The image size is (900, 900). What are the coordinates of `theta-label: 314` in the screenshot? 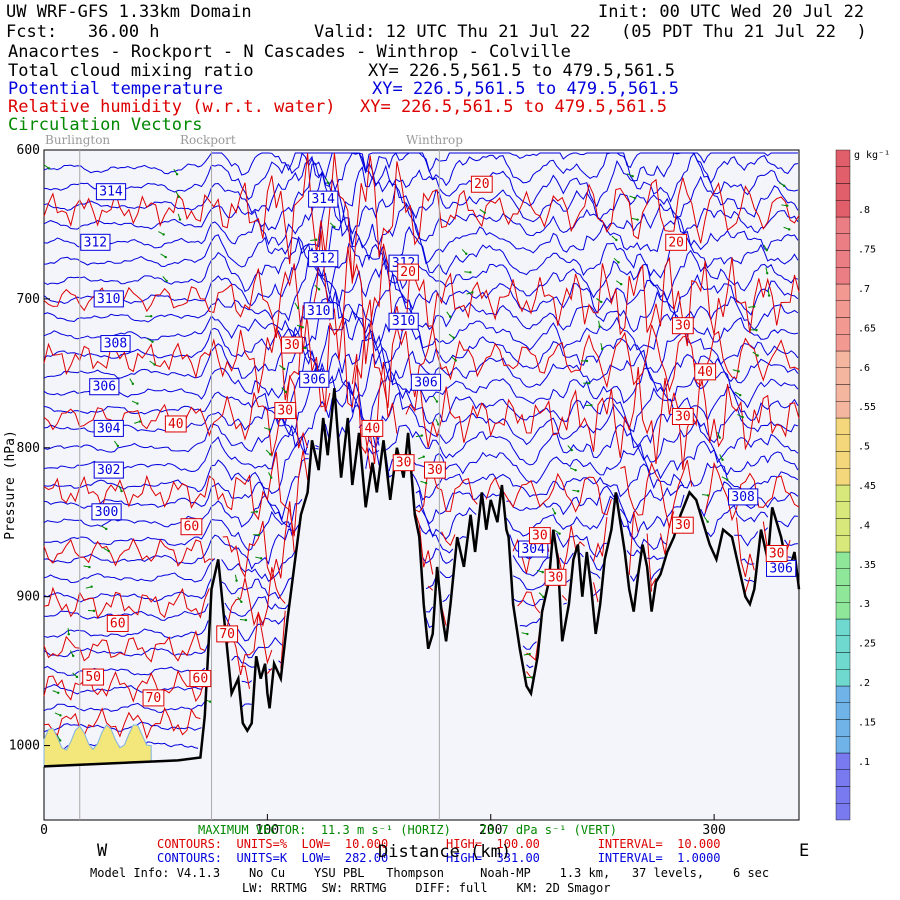 It's located at (111, 192).